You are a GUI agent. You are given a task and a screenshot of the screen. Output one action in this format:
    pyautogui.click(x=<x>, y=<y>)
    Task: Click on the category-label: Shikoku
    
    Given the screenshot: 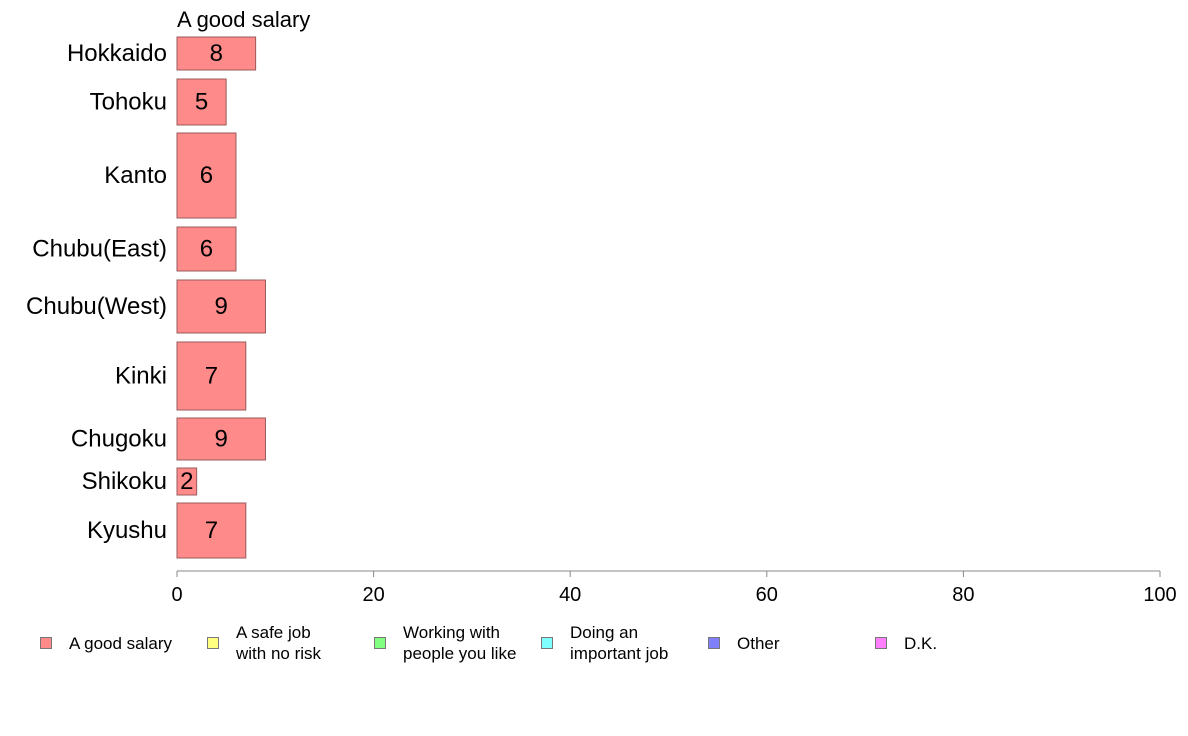 What is the action you would take?
    pyautogui.click(x=124, y=481)
    